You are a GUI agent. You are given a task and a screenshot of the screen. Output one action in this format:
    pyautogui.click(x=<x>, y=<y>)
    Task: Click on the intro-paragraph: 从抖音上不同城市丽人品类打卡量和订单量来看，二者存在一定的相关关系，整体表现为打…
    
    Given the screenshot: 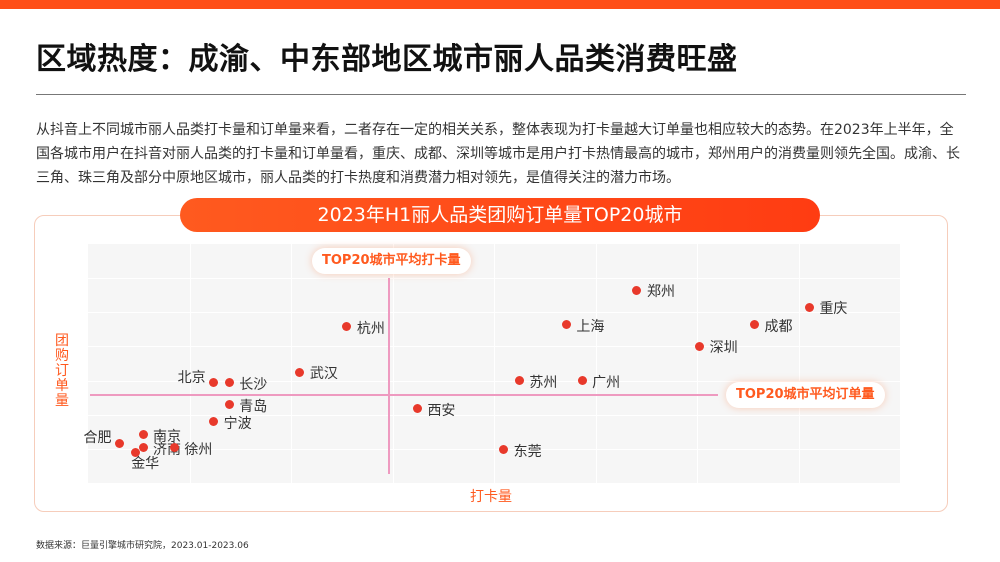 What is the action you would take?
    pyautogui.click(x=498, y=154)
    